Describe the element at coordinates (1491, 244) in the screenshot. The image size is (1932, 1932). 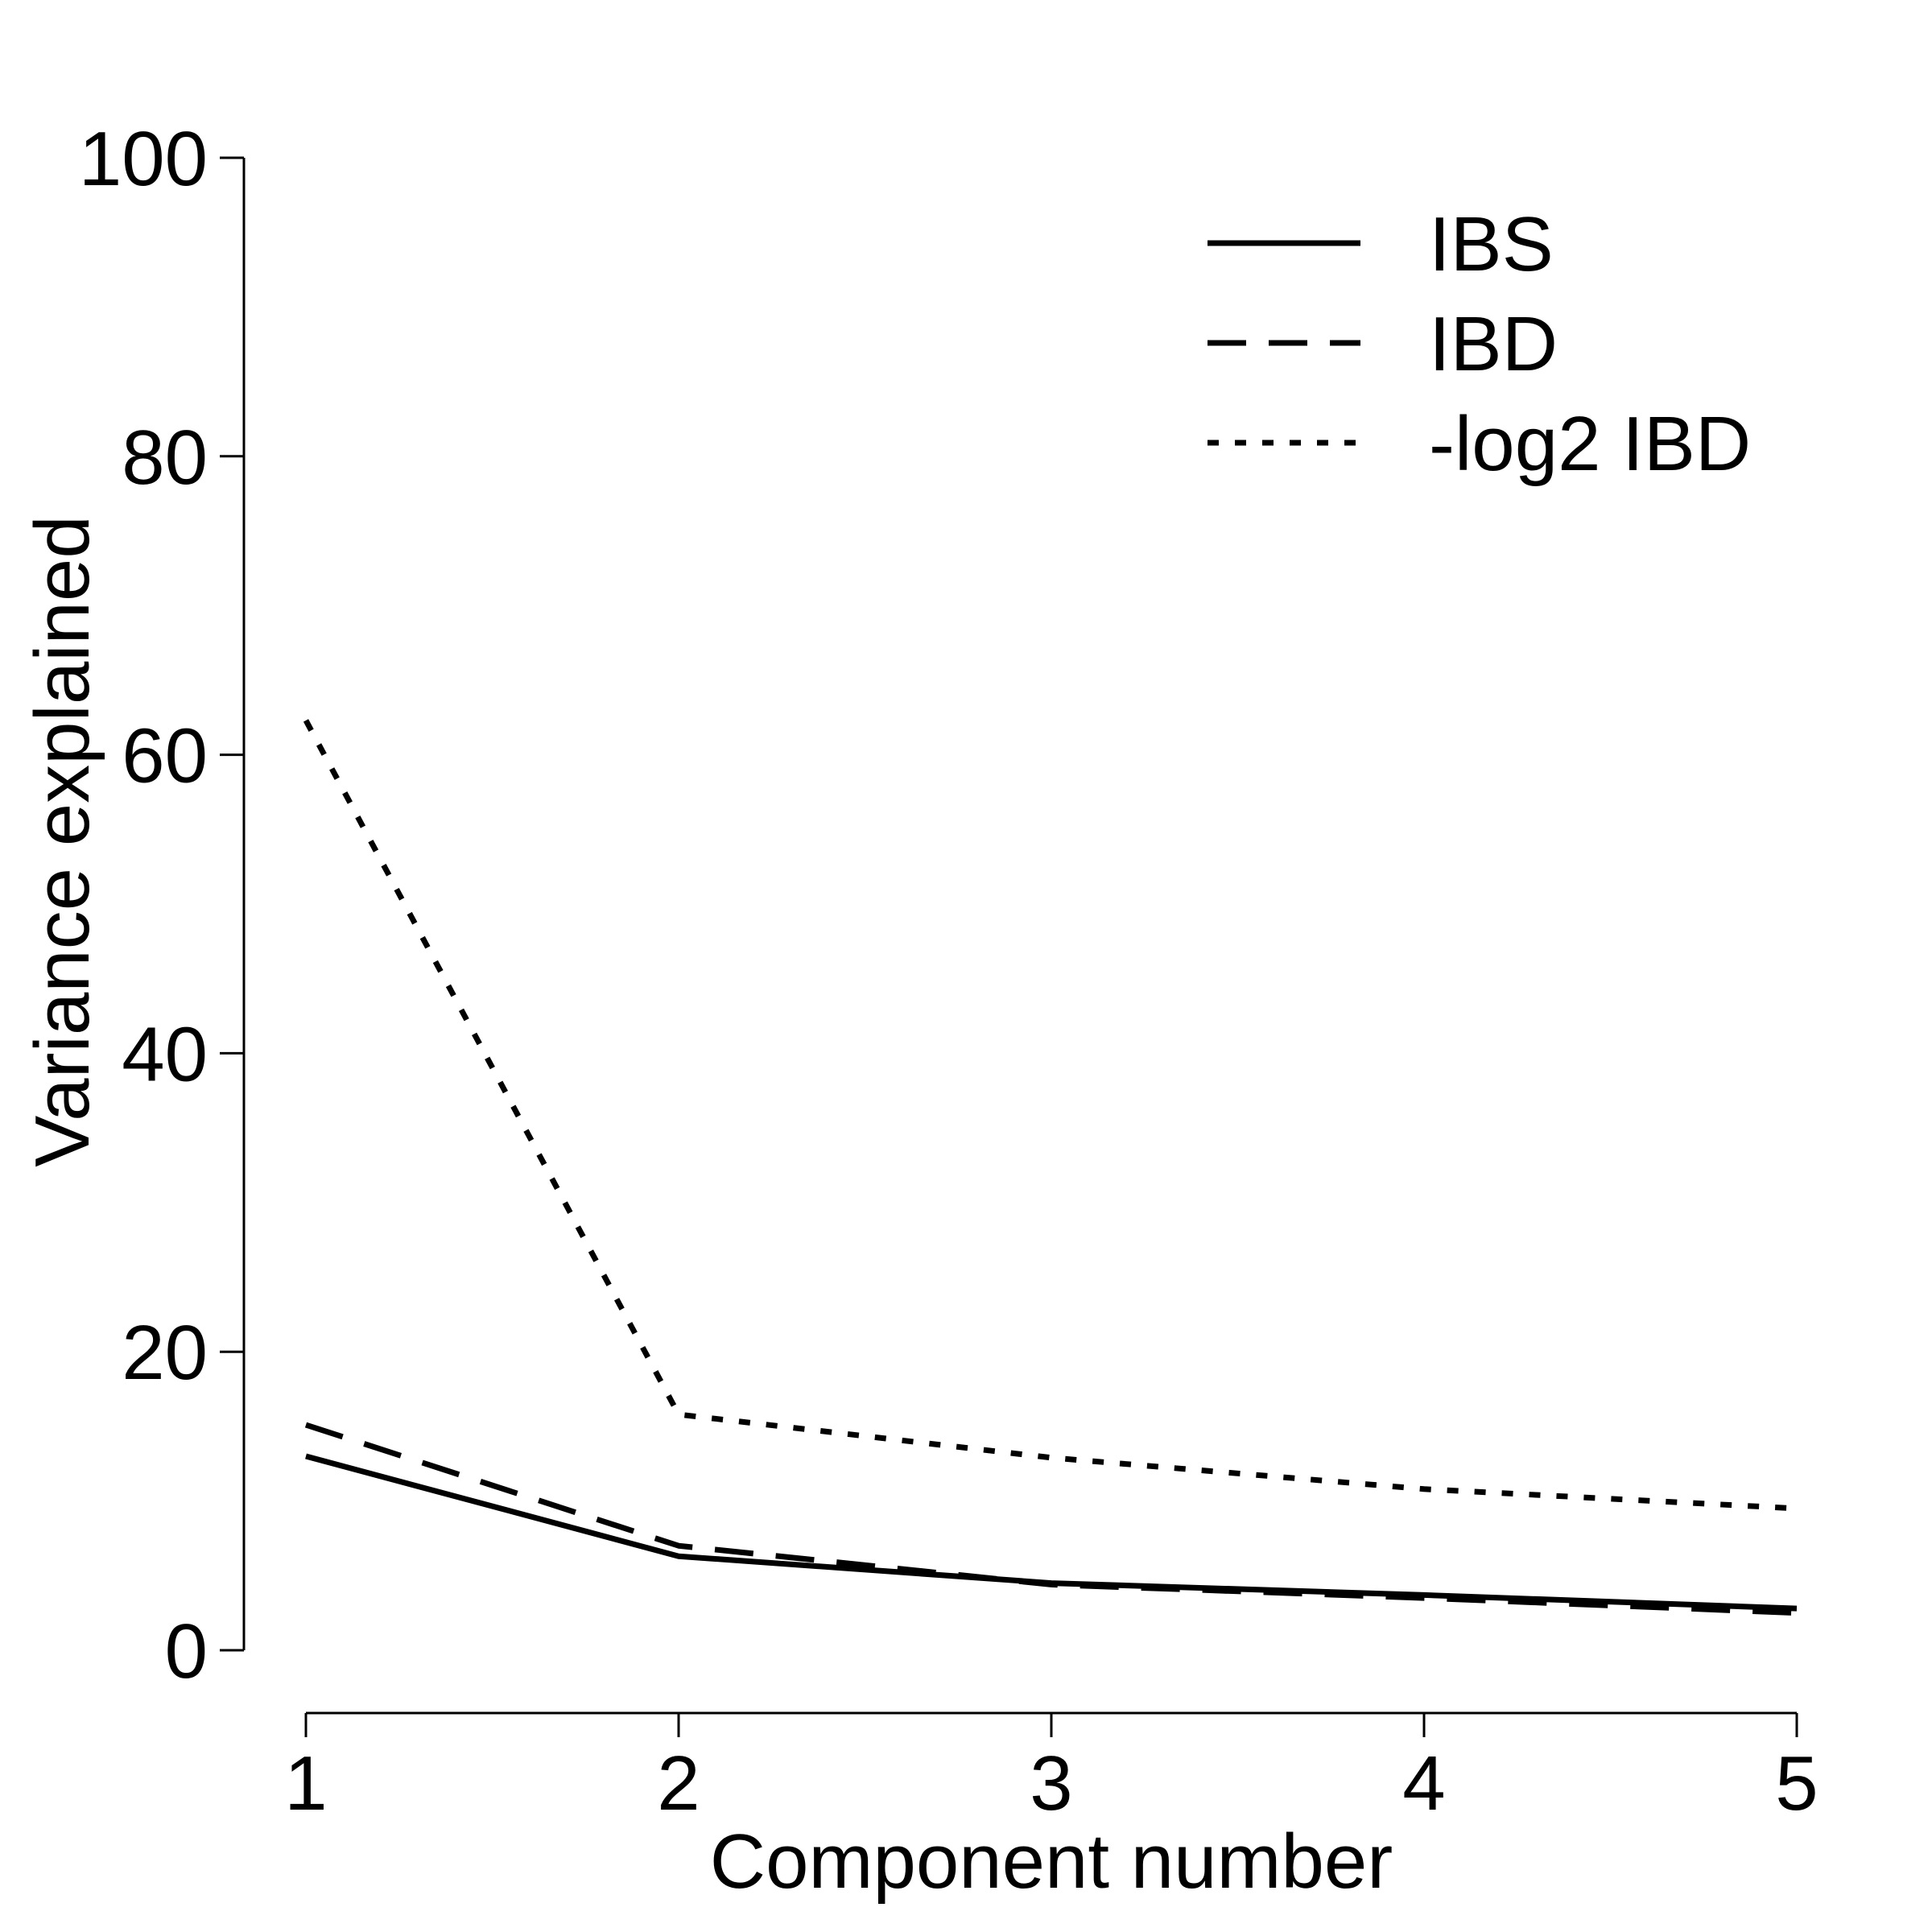
I see `legend-label-0: IBS` at that location.